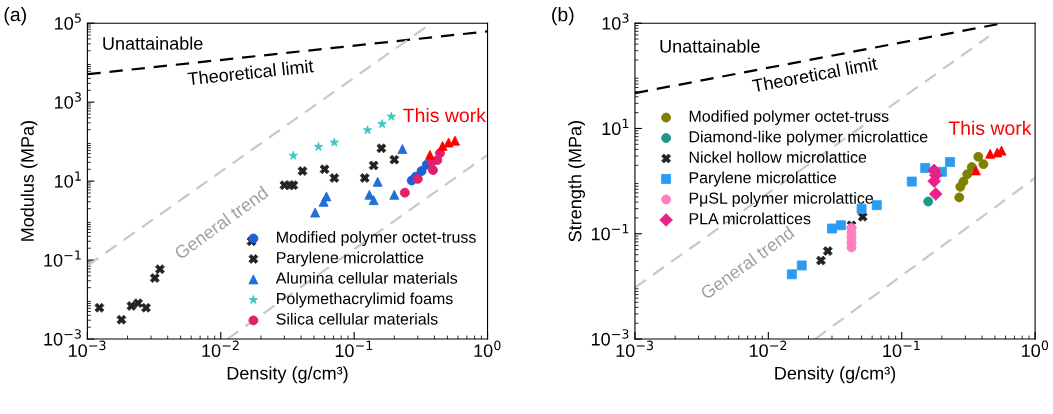 The image size is (1053, 414). What do you see at coordinates (357, 319) in the screenshot?
I see `legend-label: Silica cellular materials` at bounding box center [357, 319].